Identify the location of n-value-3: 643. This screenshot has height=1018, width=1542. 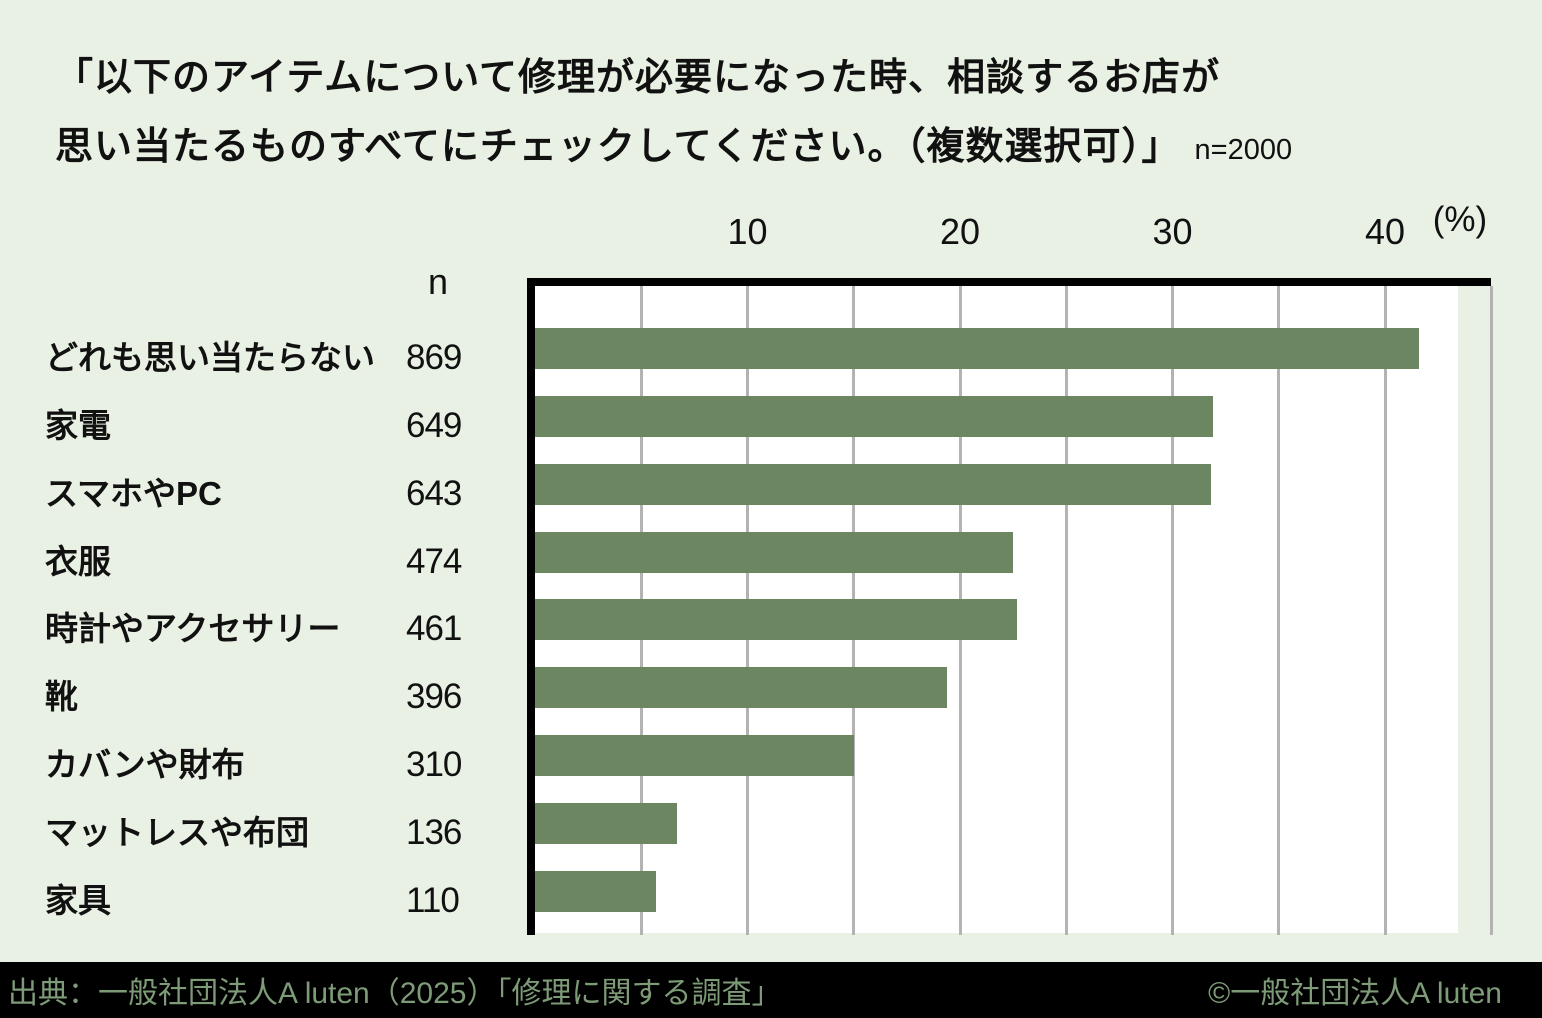
(434, 493).